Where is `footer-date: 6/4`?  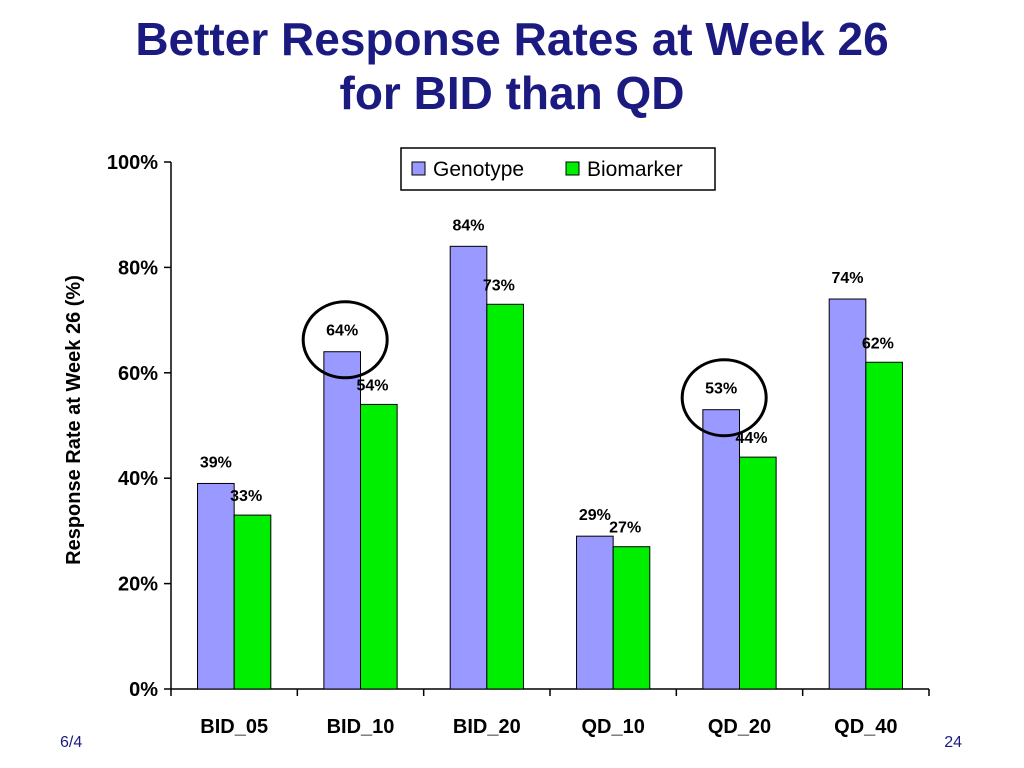 footer-date: 6/4 is located at coordinates (71, 742).